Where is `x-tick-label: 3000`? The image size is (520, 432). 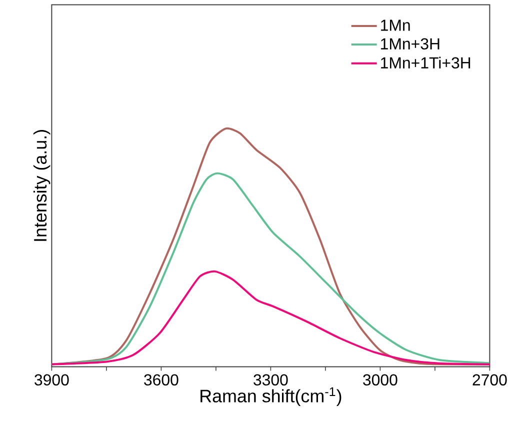
x-tick-label: 3000 is located at coordinates (380, 380).